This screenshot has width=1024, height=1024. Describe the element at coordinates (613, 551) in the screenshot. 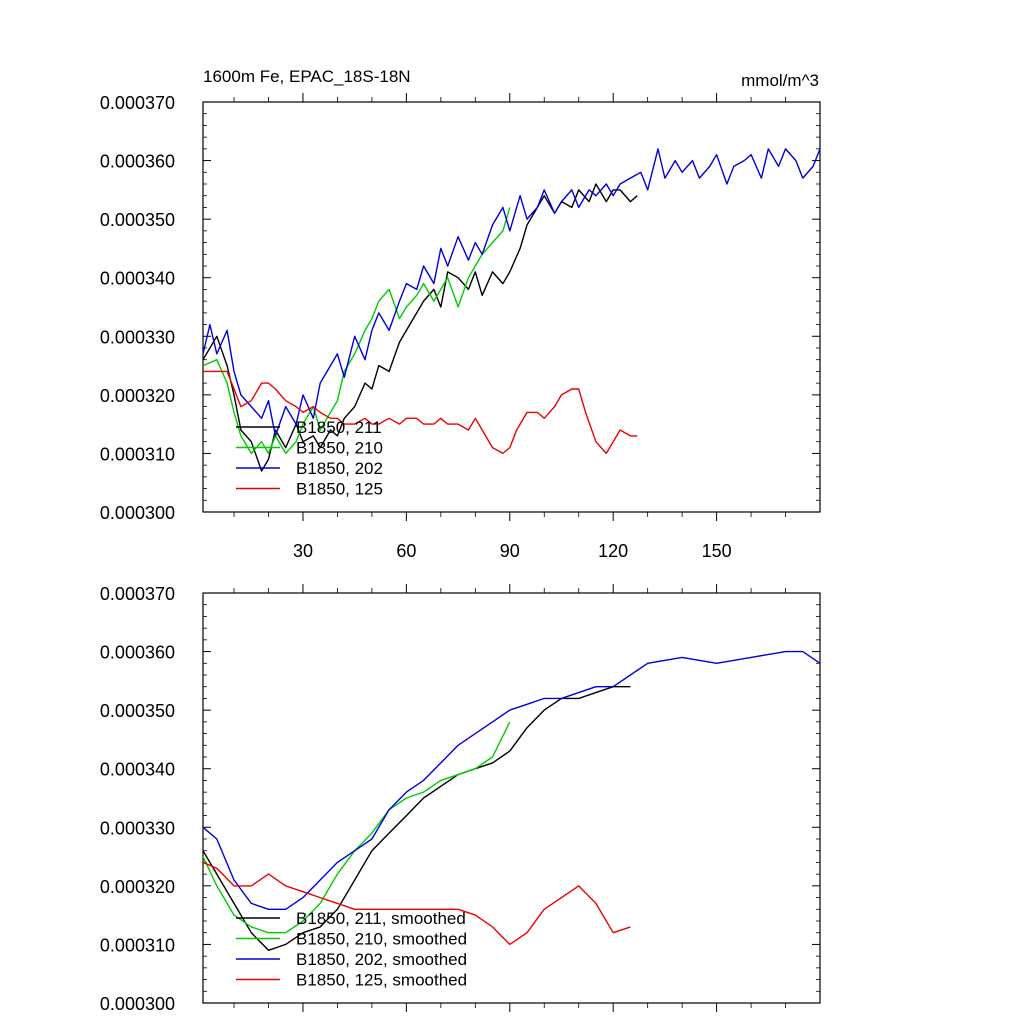

I see `x-tick-label: 120` at that location.